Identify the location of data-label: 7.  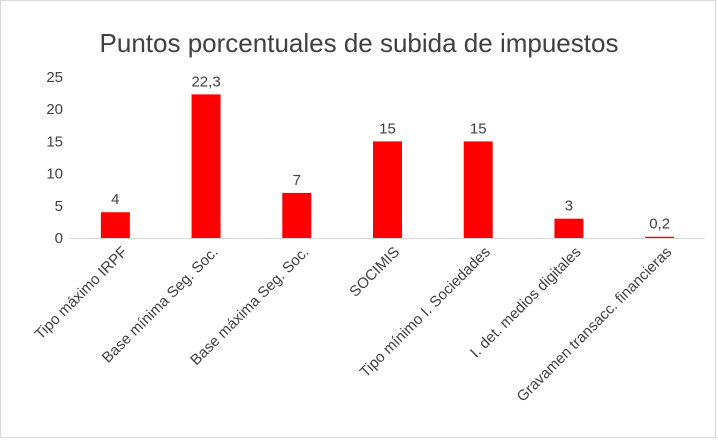
(297, 180).